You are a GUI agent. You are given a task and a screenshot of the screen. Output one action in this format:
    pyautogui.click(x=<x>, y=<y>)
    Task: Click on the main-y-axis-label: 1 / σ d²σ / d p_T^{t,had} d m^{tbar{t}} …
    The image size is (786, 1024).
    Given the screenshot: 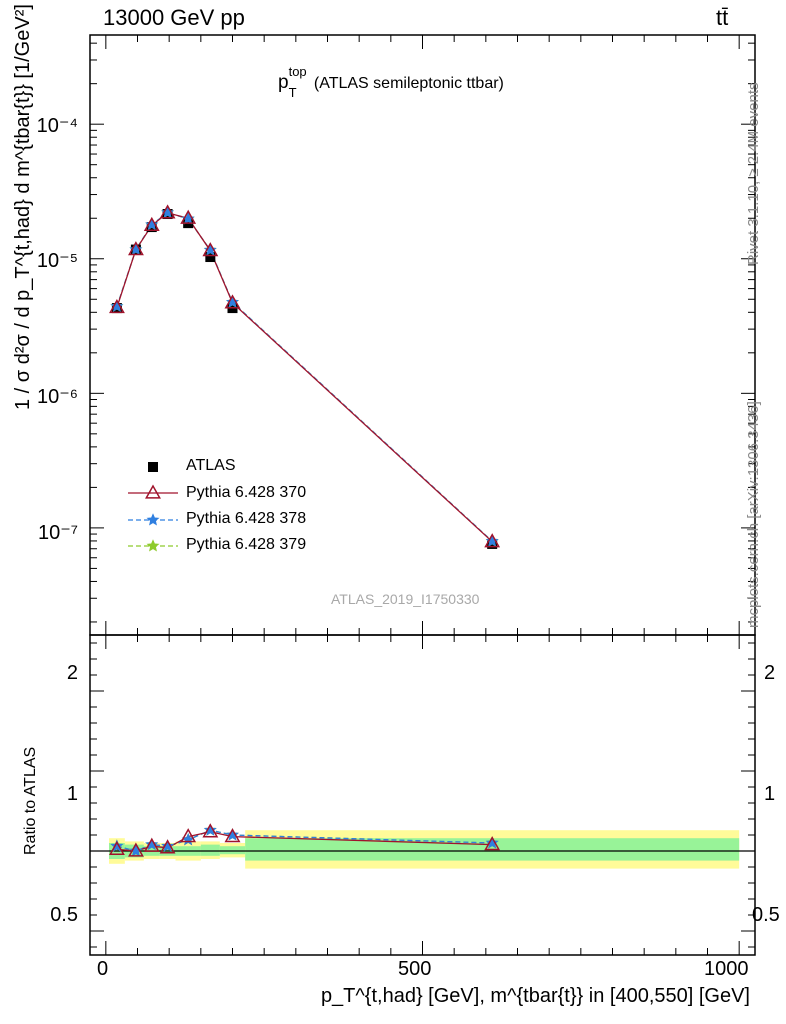 What is the action you would take?
    pyautogui.click(x=23, y=207)
    